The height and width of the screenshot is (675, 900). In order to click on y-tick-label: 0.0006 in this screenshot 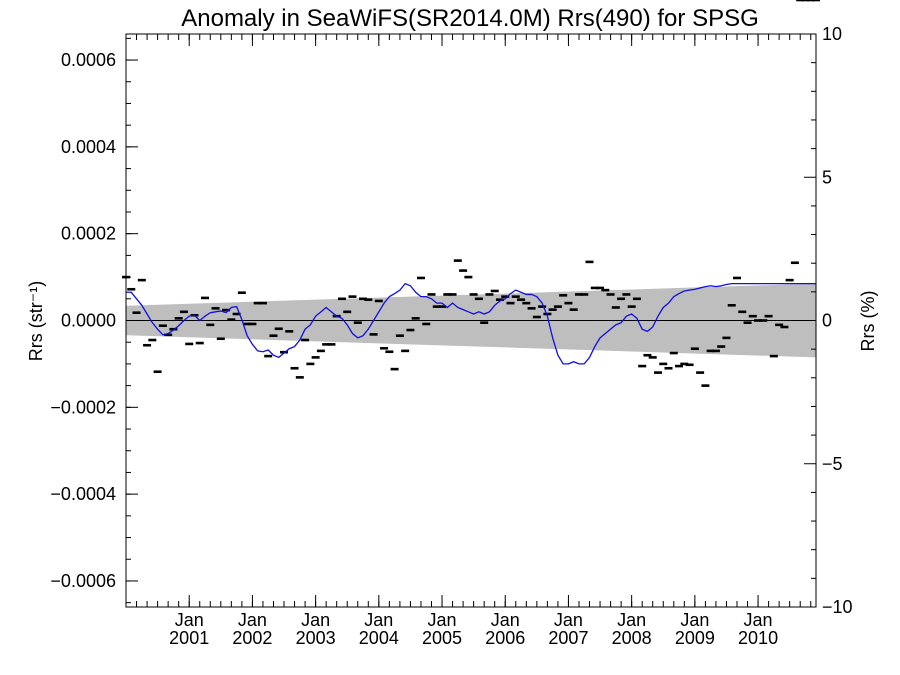, I will do `click(88, 60)`.